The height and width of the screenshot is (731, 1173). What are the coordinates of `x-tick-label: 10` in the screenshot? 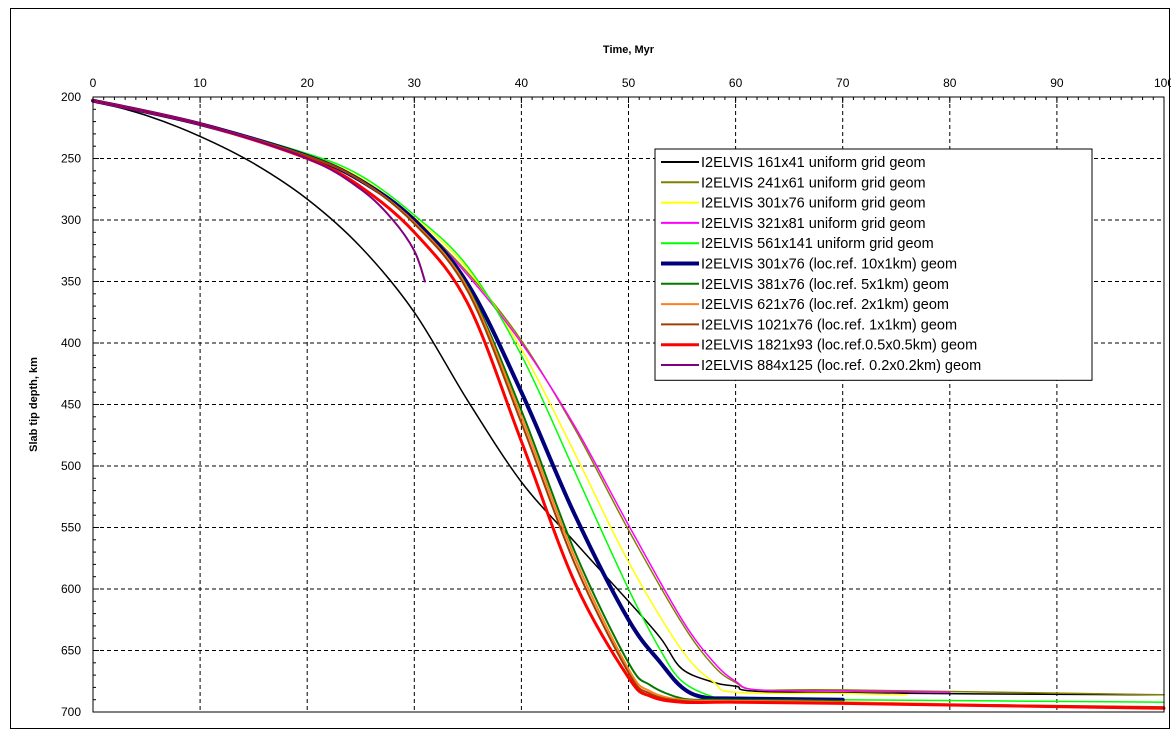 It's located at (200, 83).